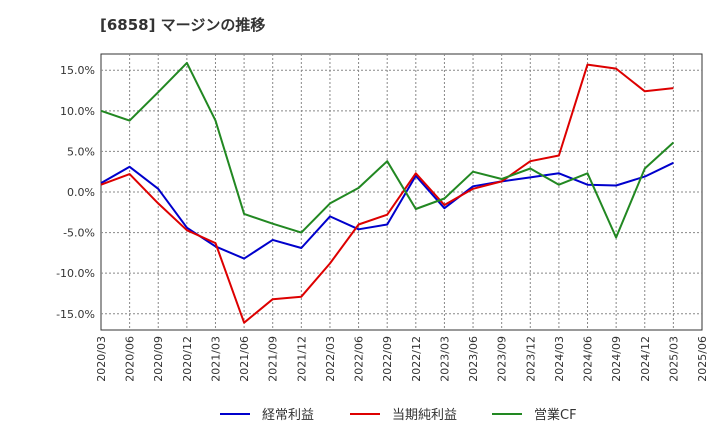 Image resolution: width=720 pixels, height=440 pixels. What do you see at coordinates (387, 359) in the screenshot?
I see `x-tick-label: 2022/09` at bounding box center [387, 359].